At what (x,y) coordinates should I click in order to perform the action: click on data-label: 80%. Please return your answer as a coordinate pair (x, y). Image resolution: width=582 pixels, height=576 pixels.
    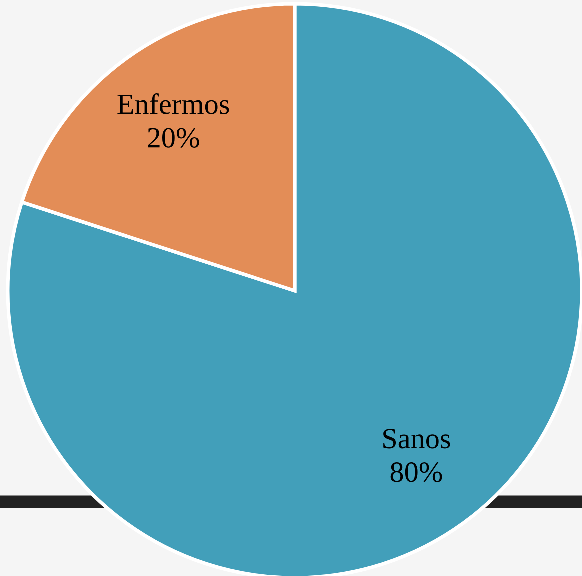
    Looking at the image, I should click on (416, 472).